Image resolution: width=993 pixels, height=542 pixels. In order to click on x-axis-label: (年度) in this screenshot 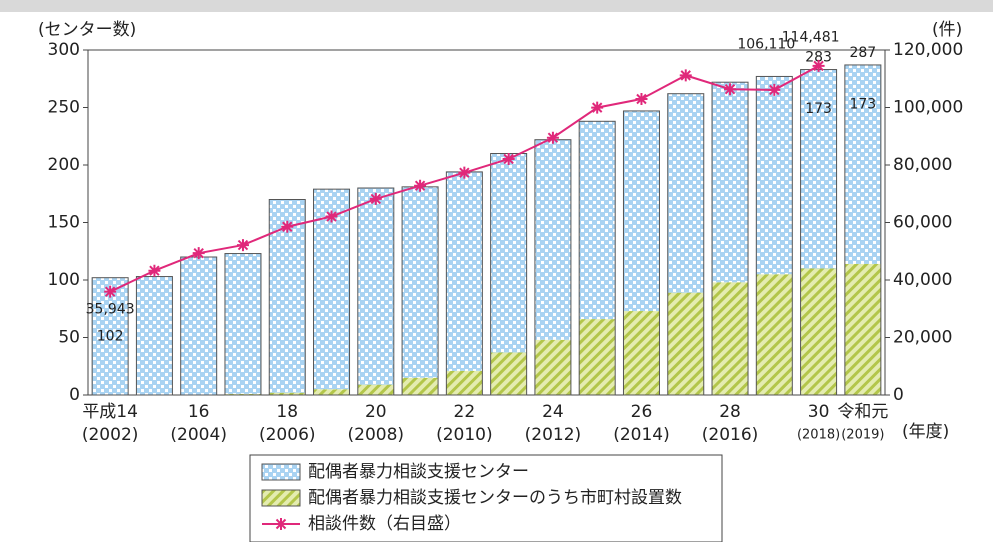, I will do `click(925, 432)`.